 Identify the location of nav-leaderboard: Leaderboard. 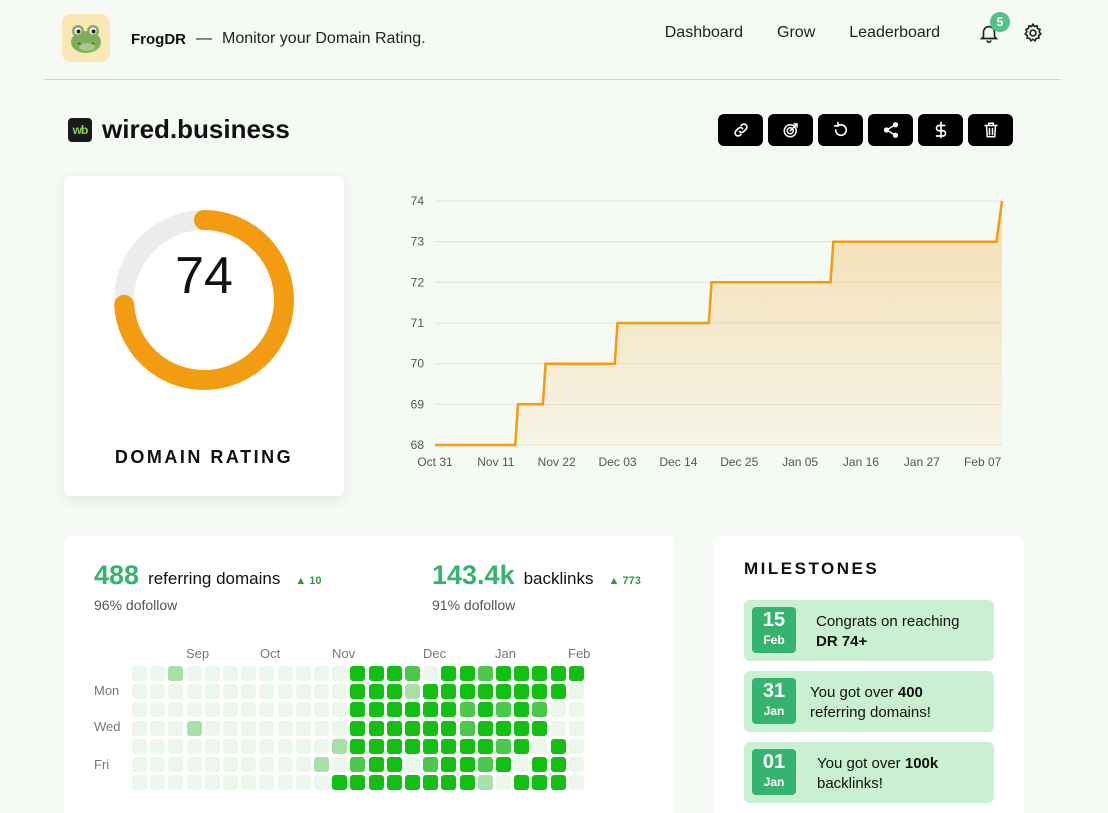
(894, 32).